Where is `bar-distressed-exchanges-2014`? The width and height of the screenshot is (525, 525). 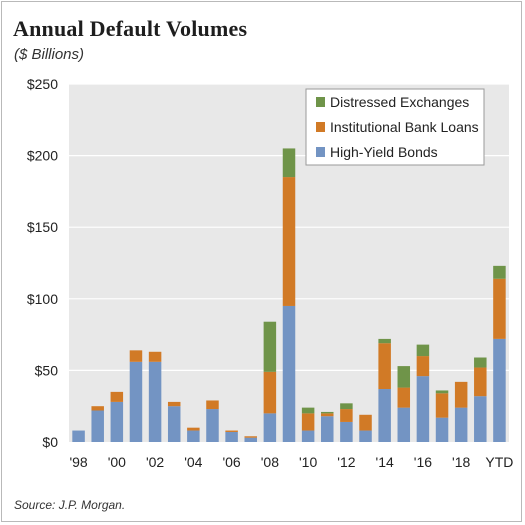 bar-distressed-exchanges-2014 is located at coordinates (384, 341).